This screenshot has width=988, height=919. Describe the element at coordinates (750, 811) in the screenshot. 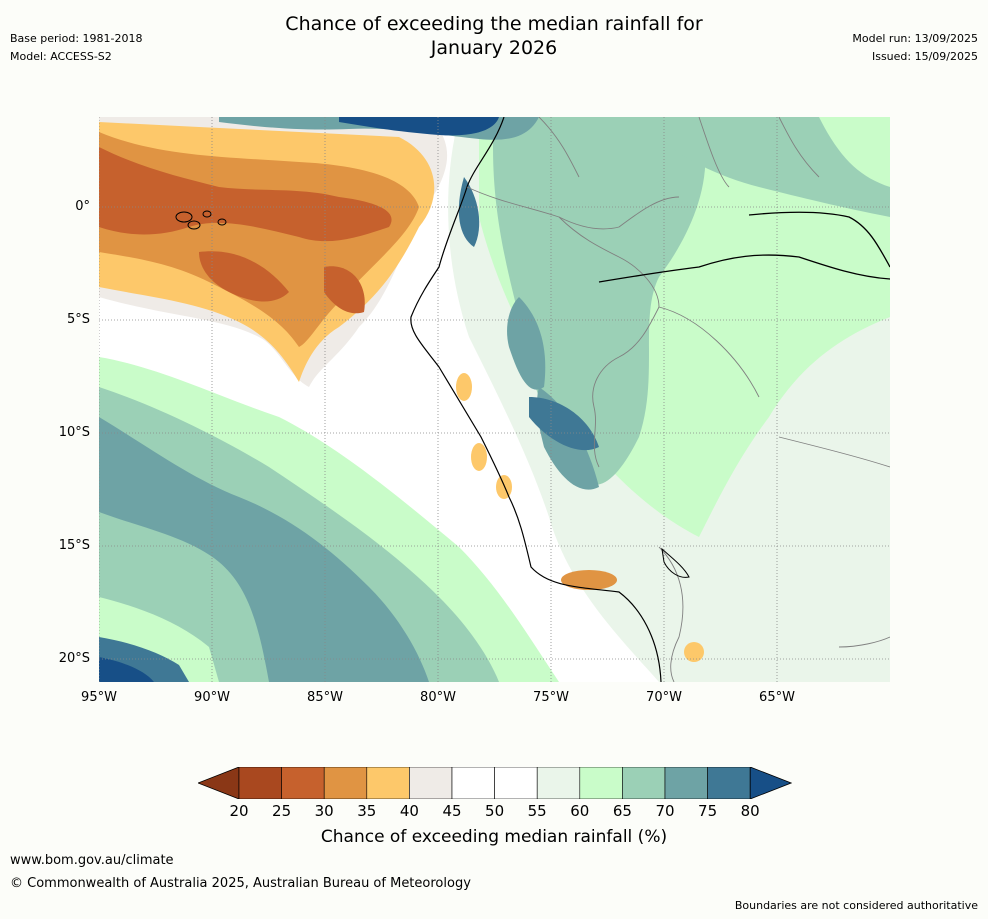

I see `colorbar-tick-label: 80` at that location.